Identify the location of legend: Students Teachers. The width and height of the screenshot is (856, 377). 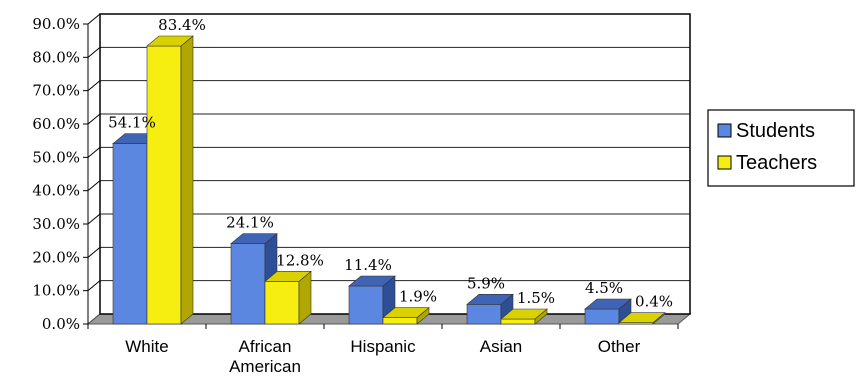
(781, 148).